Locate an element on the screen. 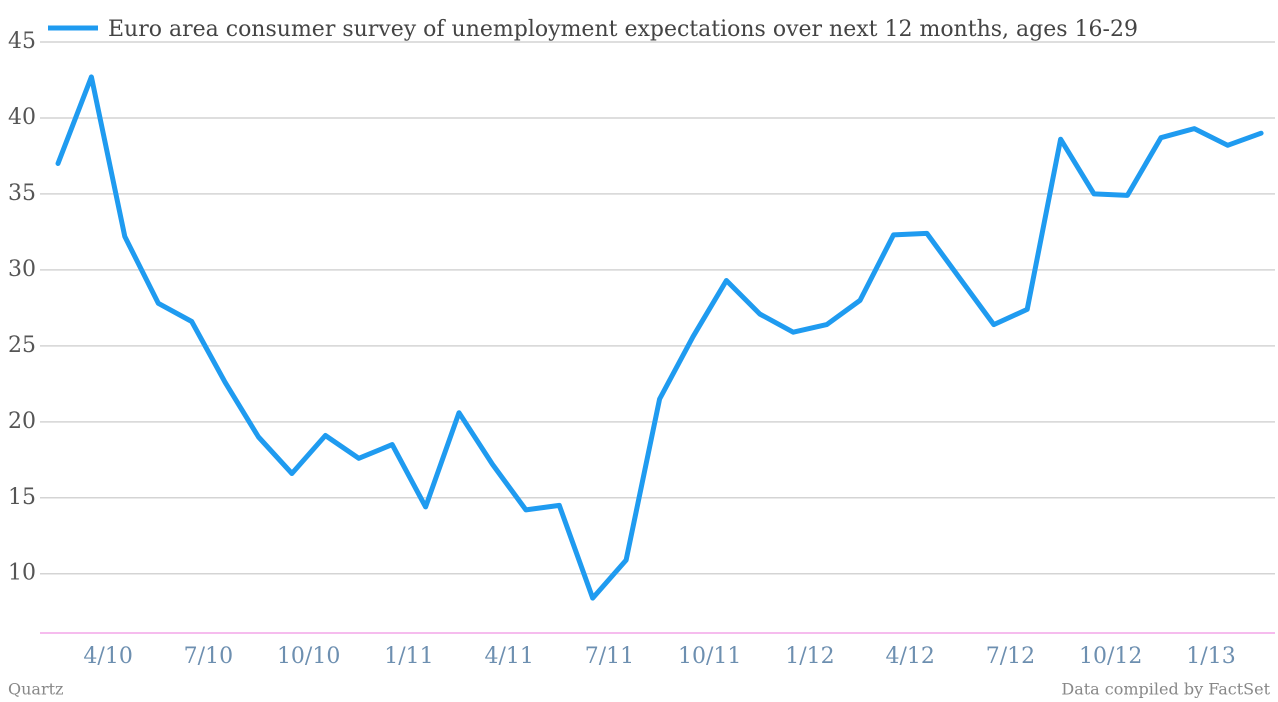 The width and height of the screenshot is (1278, 702). x-tick-label: 7/11 is located at coordinates (609, 656).